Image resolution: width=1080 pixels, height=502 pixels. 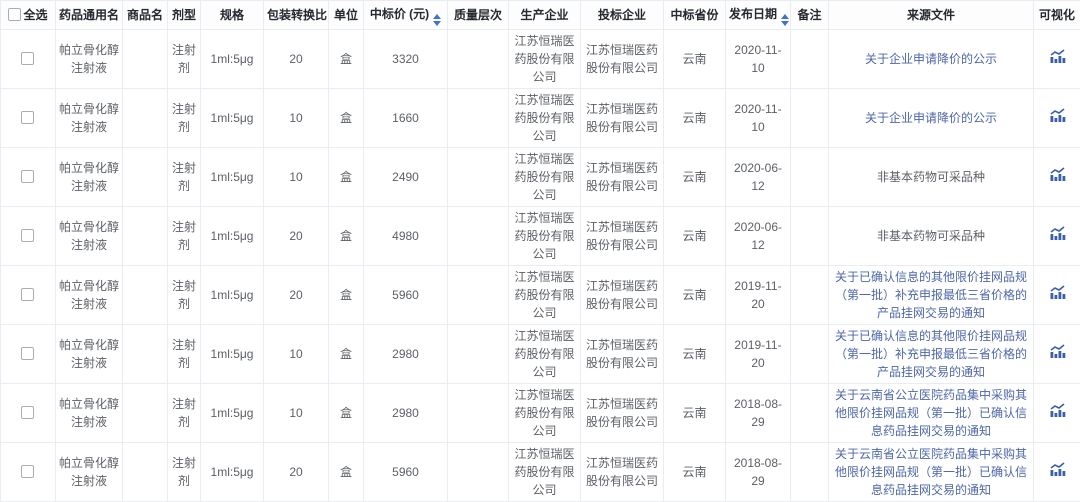 What do you see at coordinates (758, 236) in the screenshot?
I see `publish-date-cell: 2020-06-12` at bounding box center [758, 236].